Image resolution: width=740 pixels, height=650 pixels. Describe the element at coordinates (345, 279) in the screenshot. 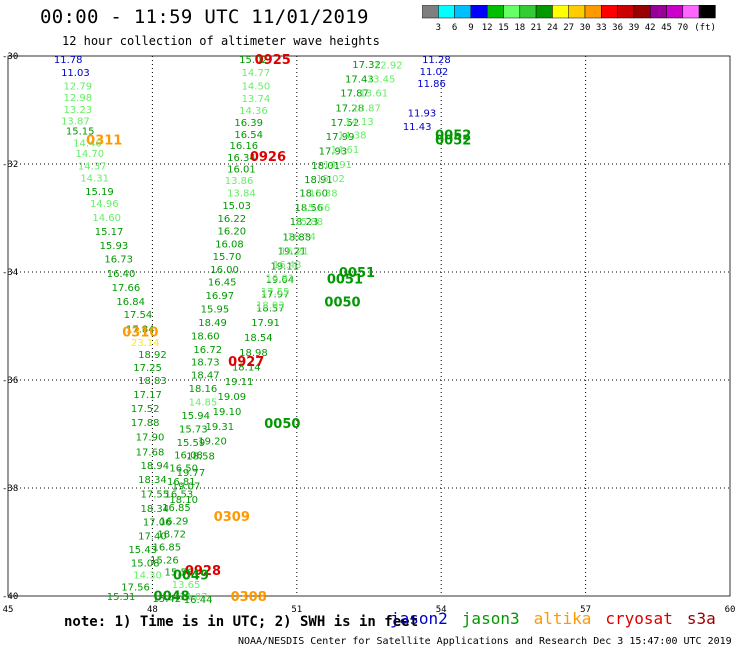

I see `pass-time-label: 0051` at that location.